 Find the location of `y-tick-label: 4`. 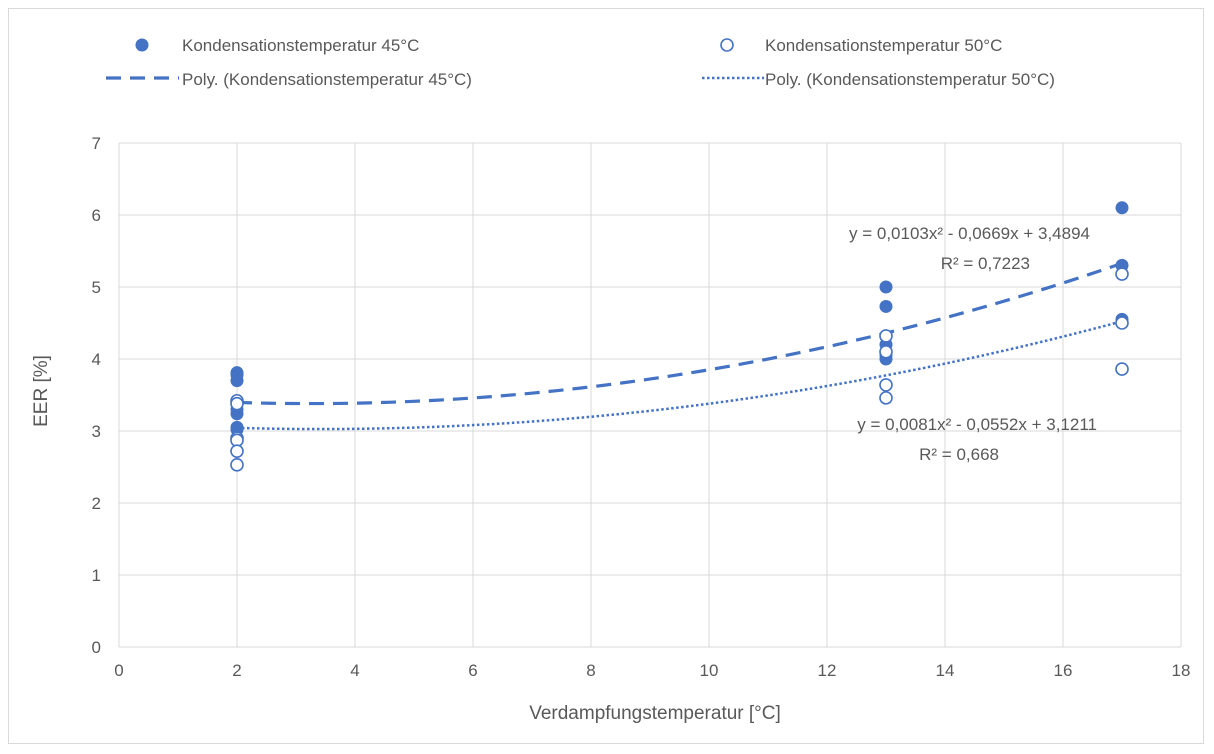

y-tick-label: 4 is located at coordinates (96, 359).